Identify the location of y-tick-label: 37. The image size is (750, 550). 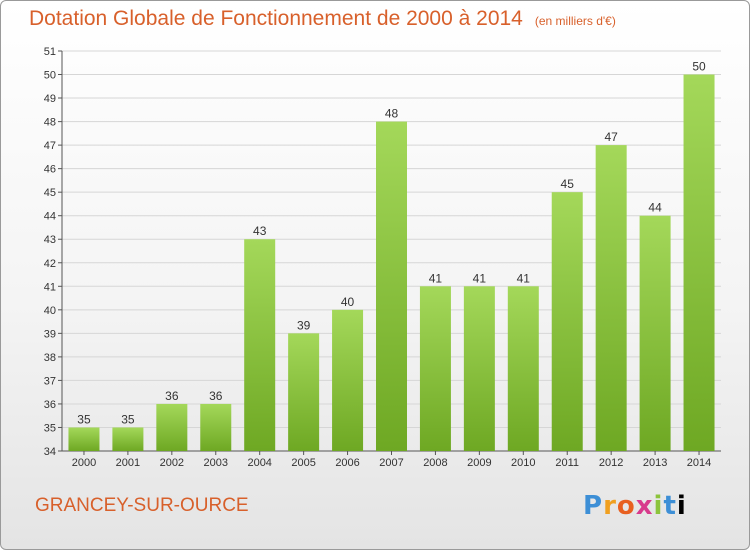
(50, 381).